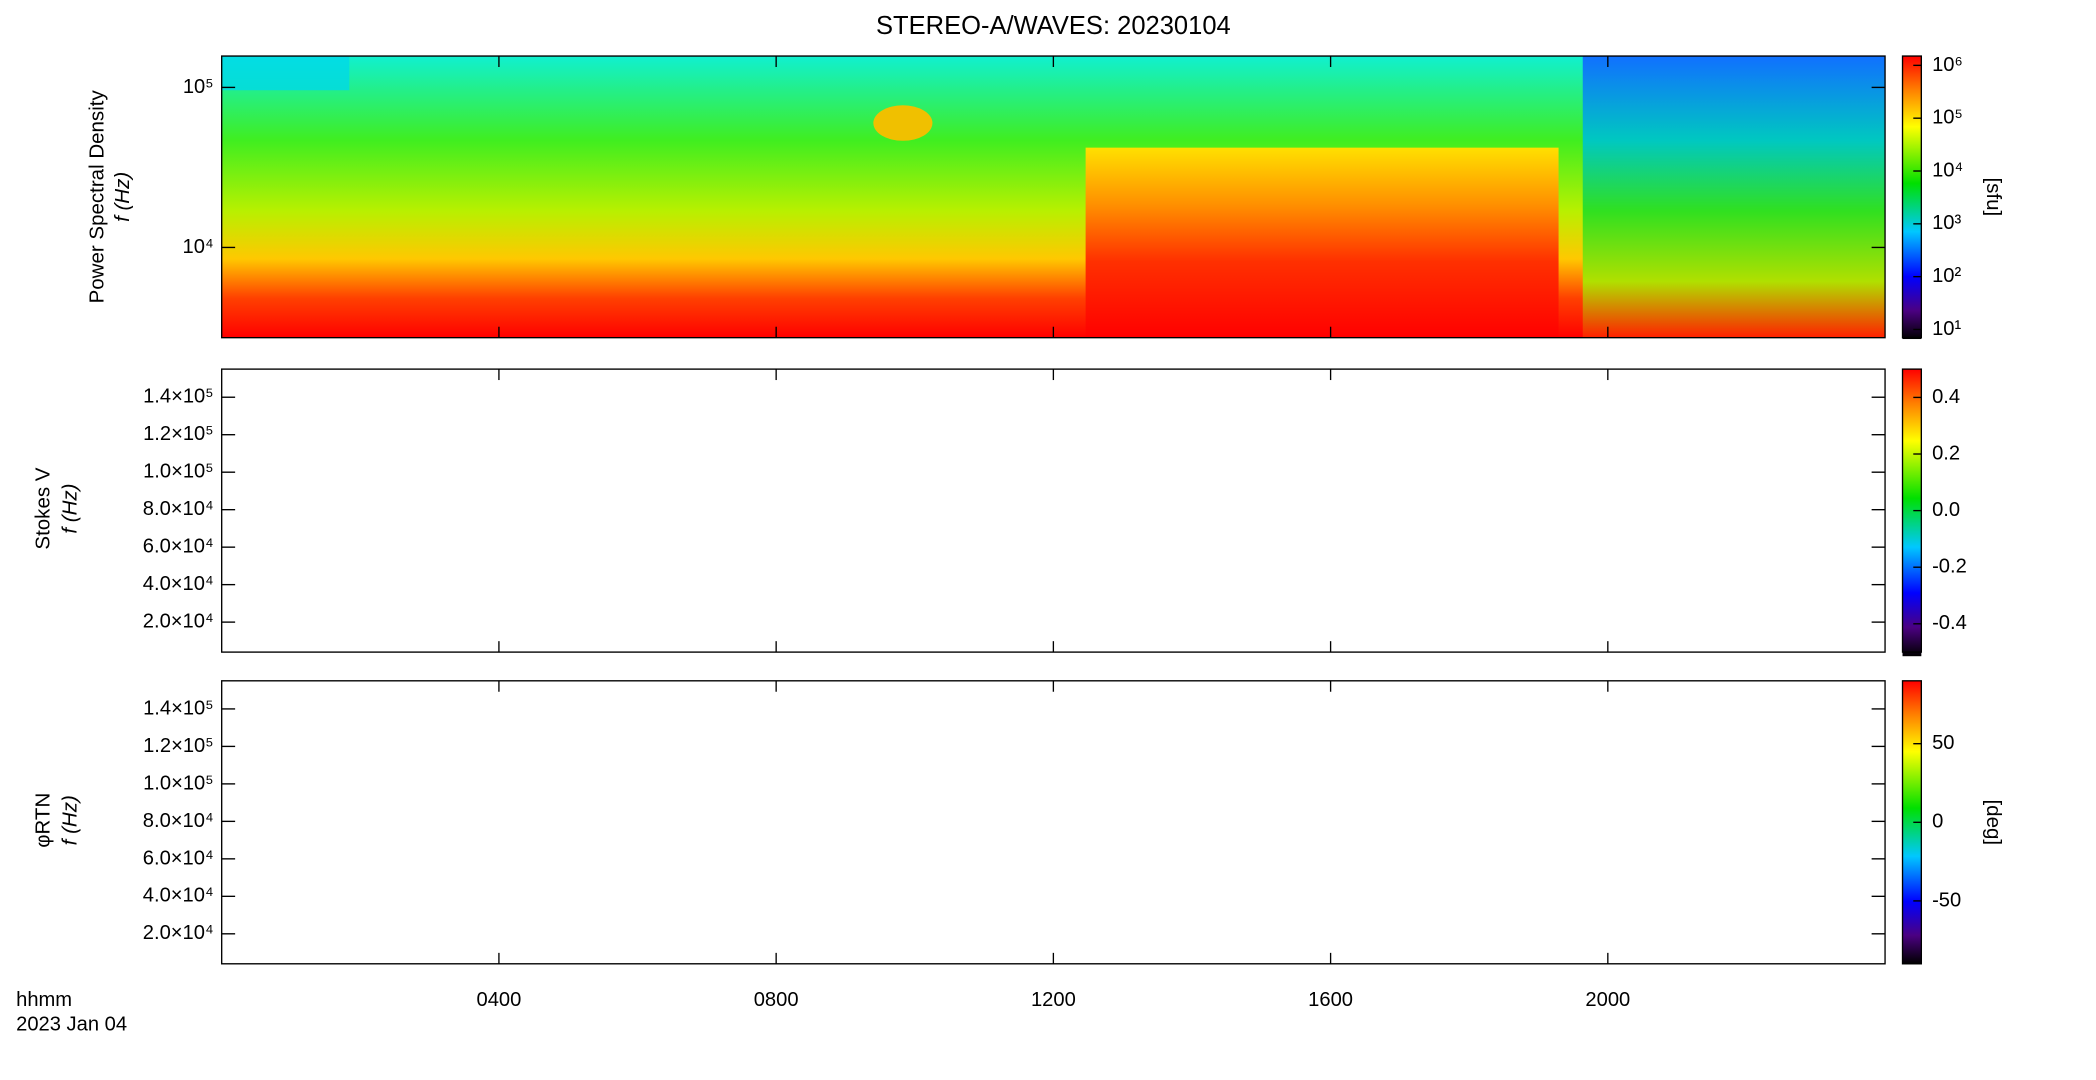 The width and height of the screenshot is (2096, 1080). I want to click on colorbar-tick-label: 0.2, so click(1946, 453).